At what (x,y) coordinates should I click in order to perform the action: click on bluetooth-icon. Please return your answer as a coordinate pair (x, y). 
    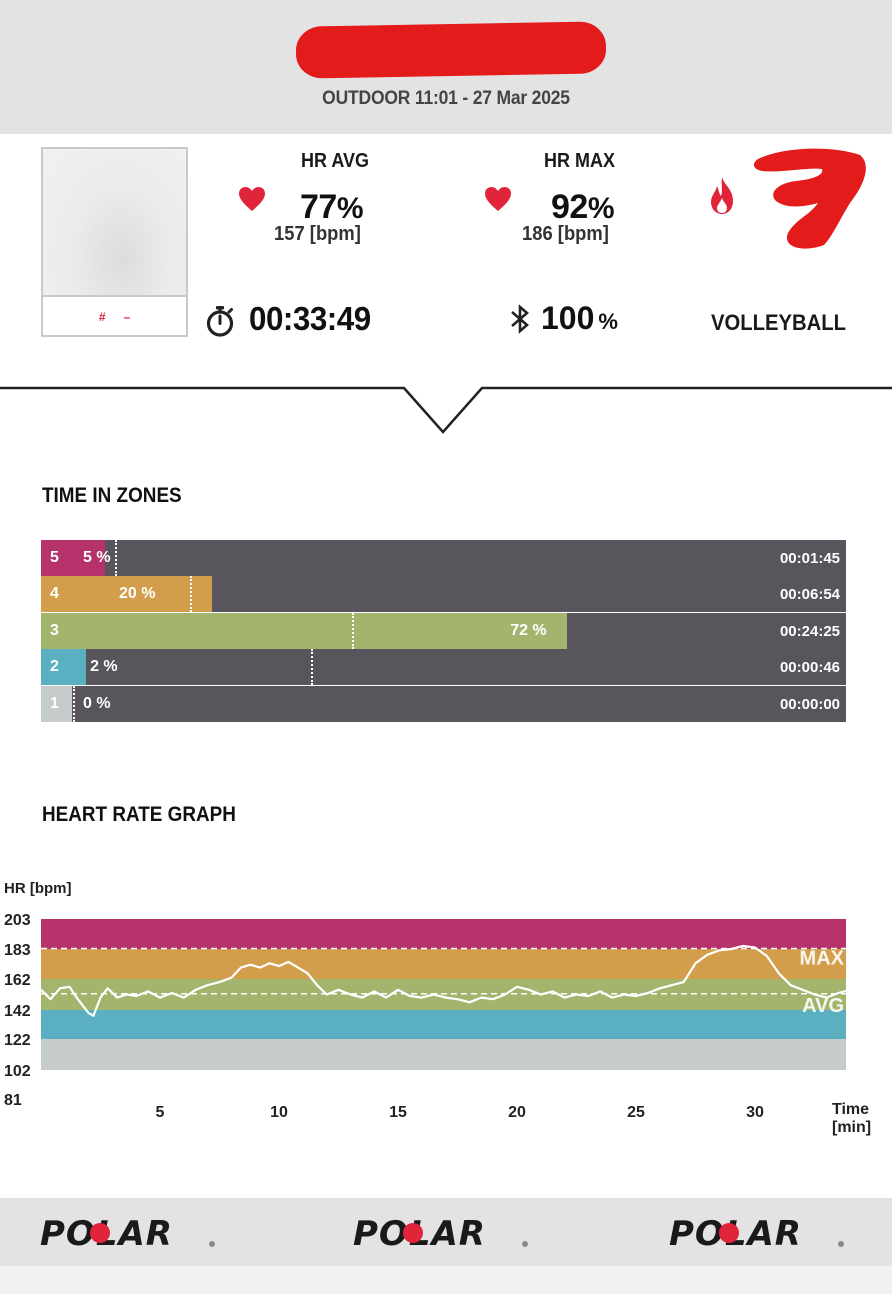
    Looking at the image, I should click on (520, 319).